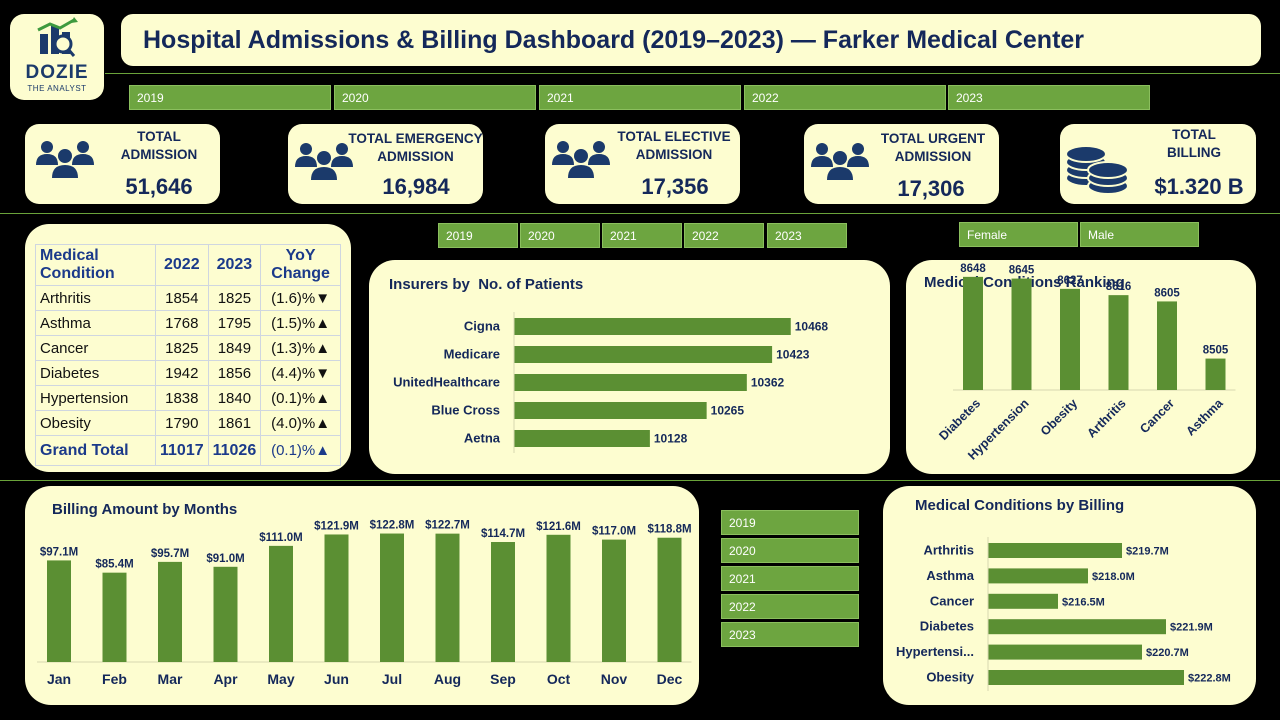  Describe the element at coordinates (486, 284) in the screenshot. I see `chart-title: Insurers by No. of Patients` at that location.